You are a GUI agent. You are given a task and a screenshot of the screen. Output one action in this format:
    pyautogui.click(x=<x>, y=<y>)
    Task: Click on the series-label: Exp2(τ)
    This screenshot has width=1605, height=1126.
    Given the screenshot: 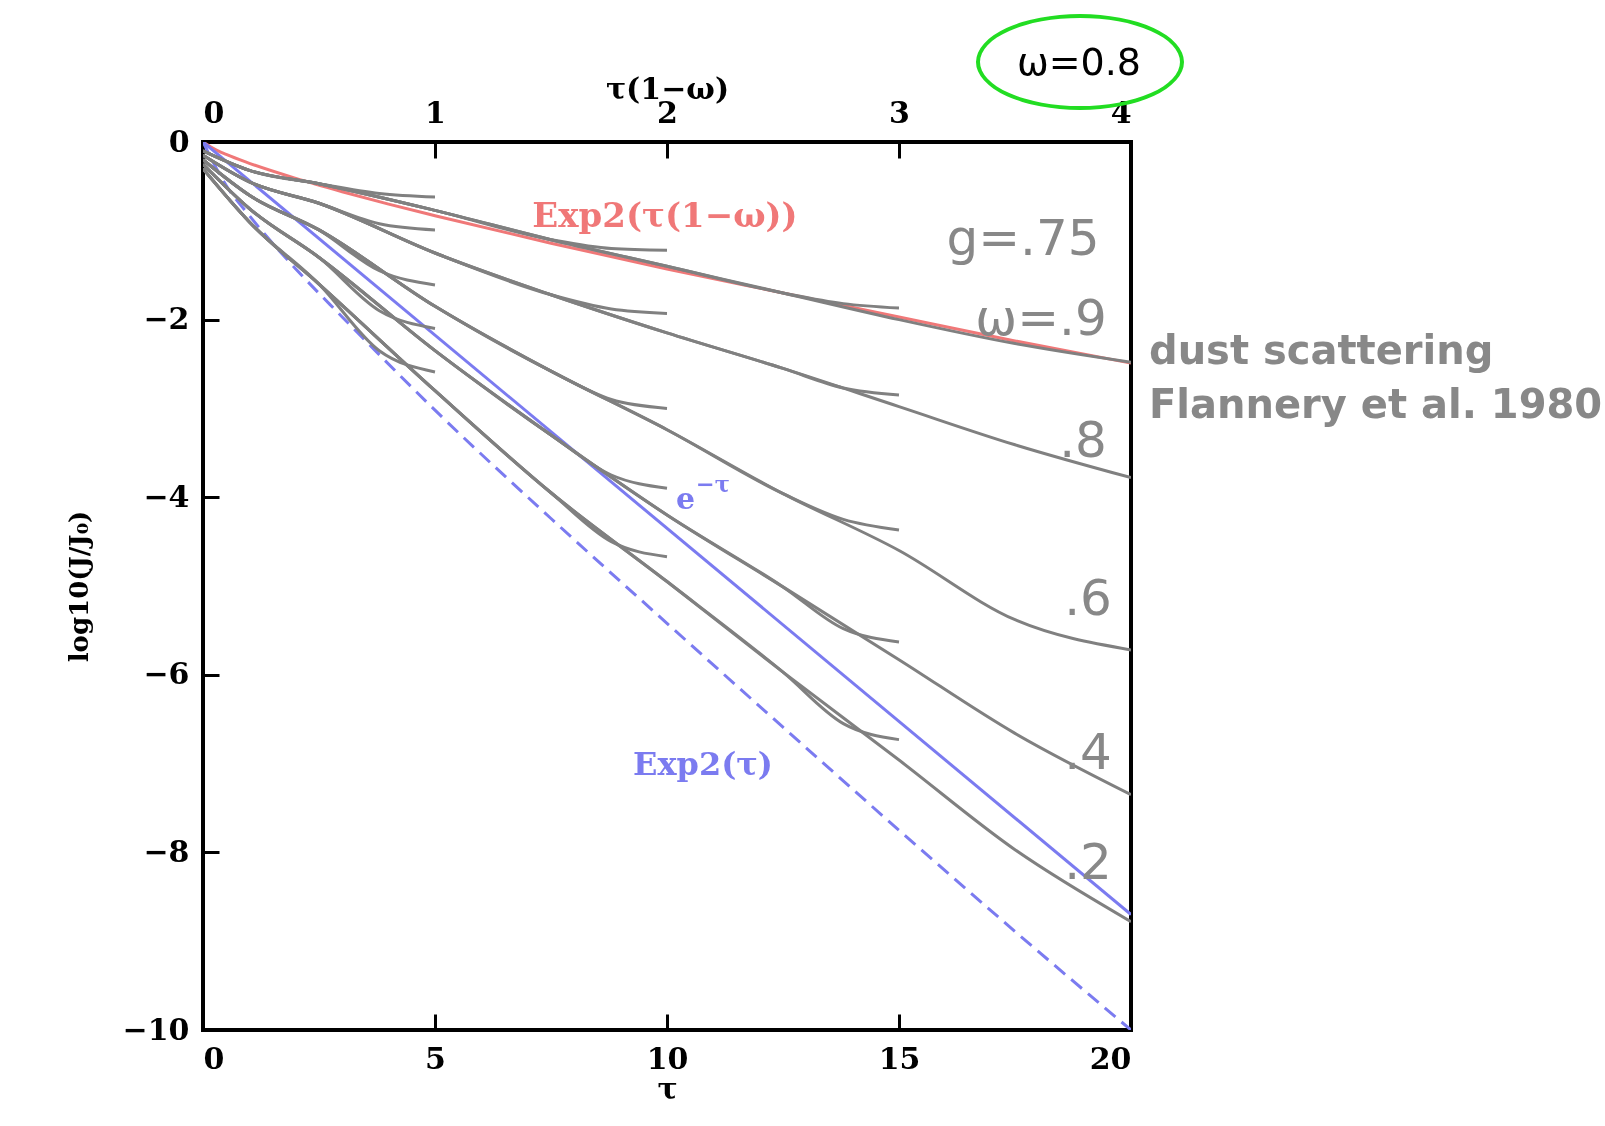 What is the action you would take?
    pyautogui.click(x=703, y=764)
    